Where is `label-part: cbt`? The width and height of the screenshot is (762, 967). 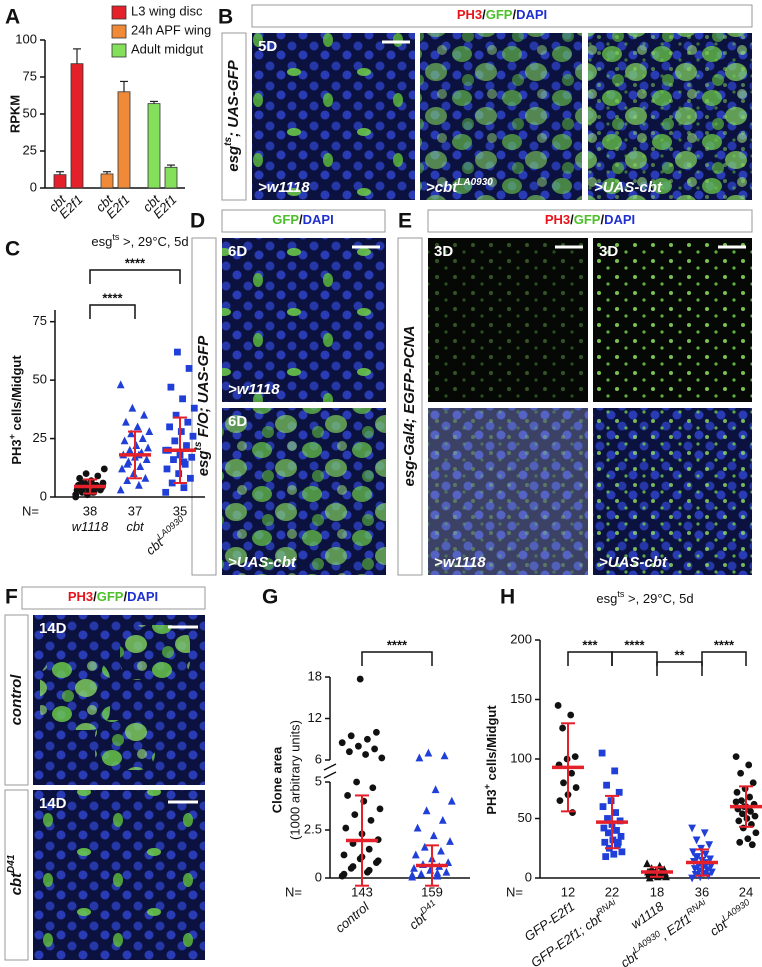 label-part: cbt is located at coordinates (16, 884).